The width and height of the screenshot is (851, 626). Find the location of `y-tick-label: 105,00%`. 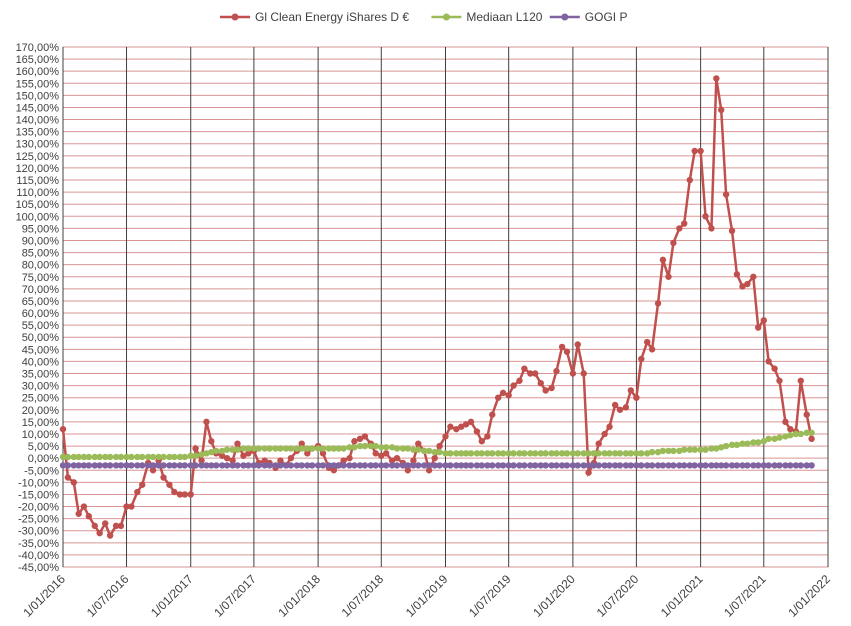

y-tick-label: 105,00% is located at coordinates (38, 205).